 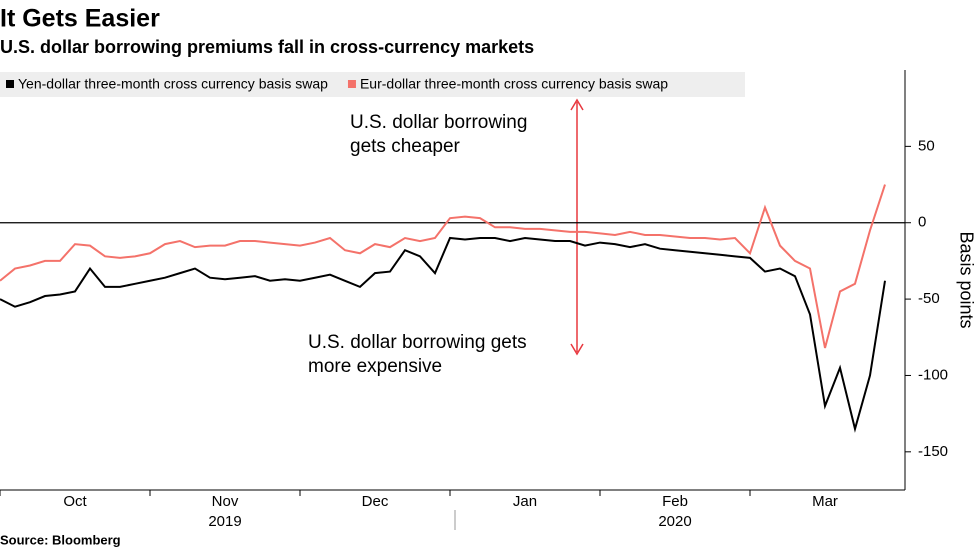 What do you see at coordinates (80, 19) in the screenshot?
I see `chart-title: It Gets Easier` at bounding box center [80, 19].